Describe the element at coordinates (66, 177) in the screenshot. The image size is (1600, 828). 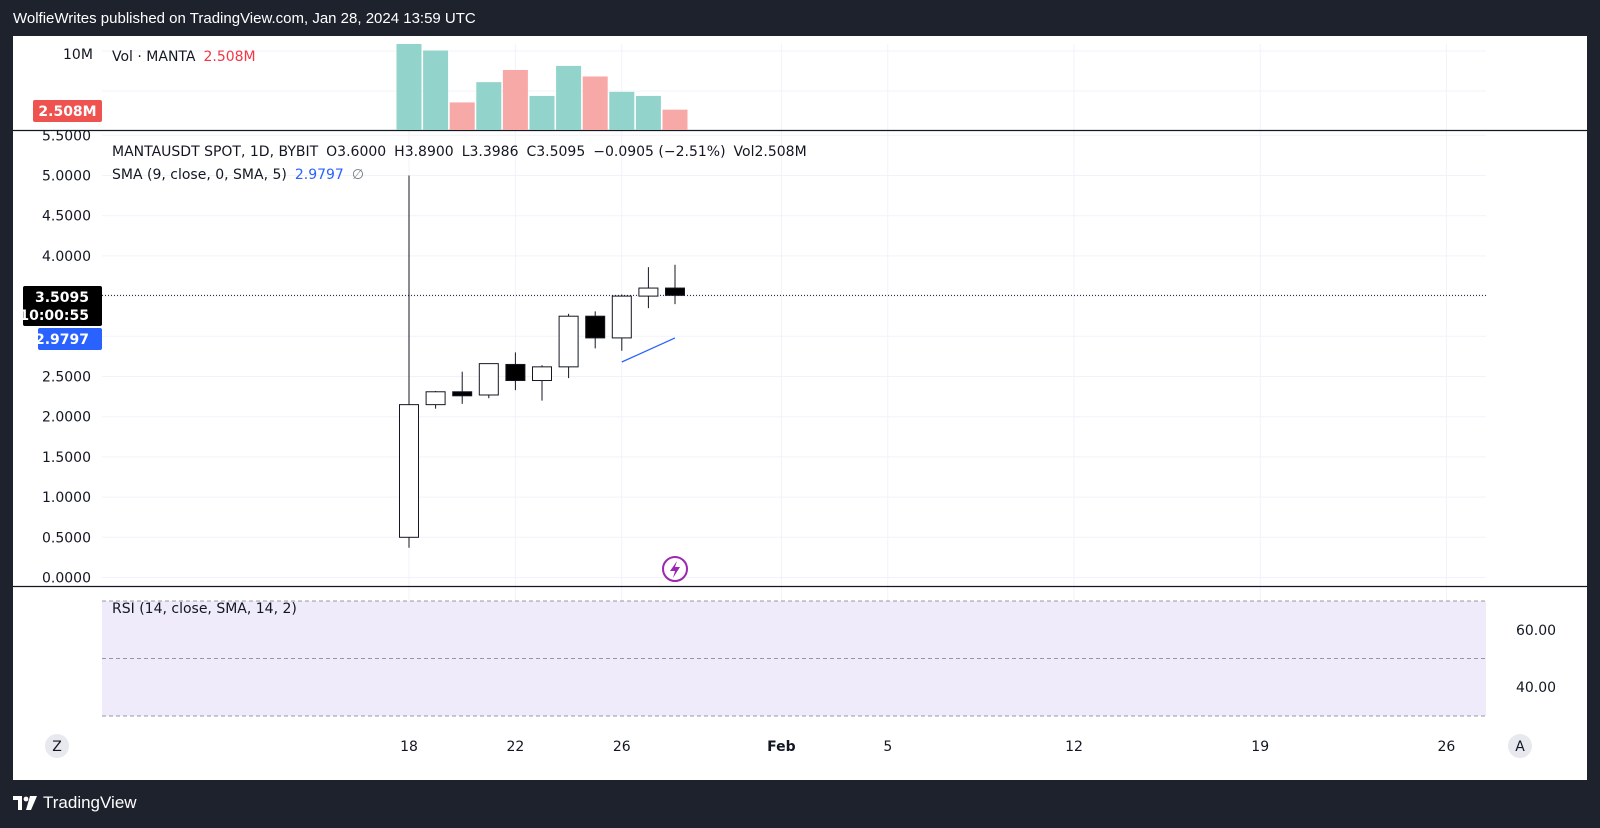
I see `price-axis-tick: 5.0000` at that location.